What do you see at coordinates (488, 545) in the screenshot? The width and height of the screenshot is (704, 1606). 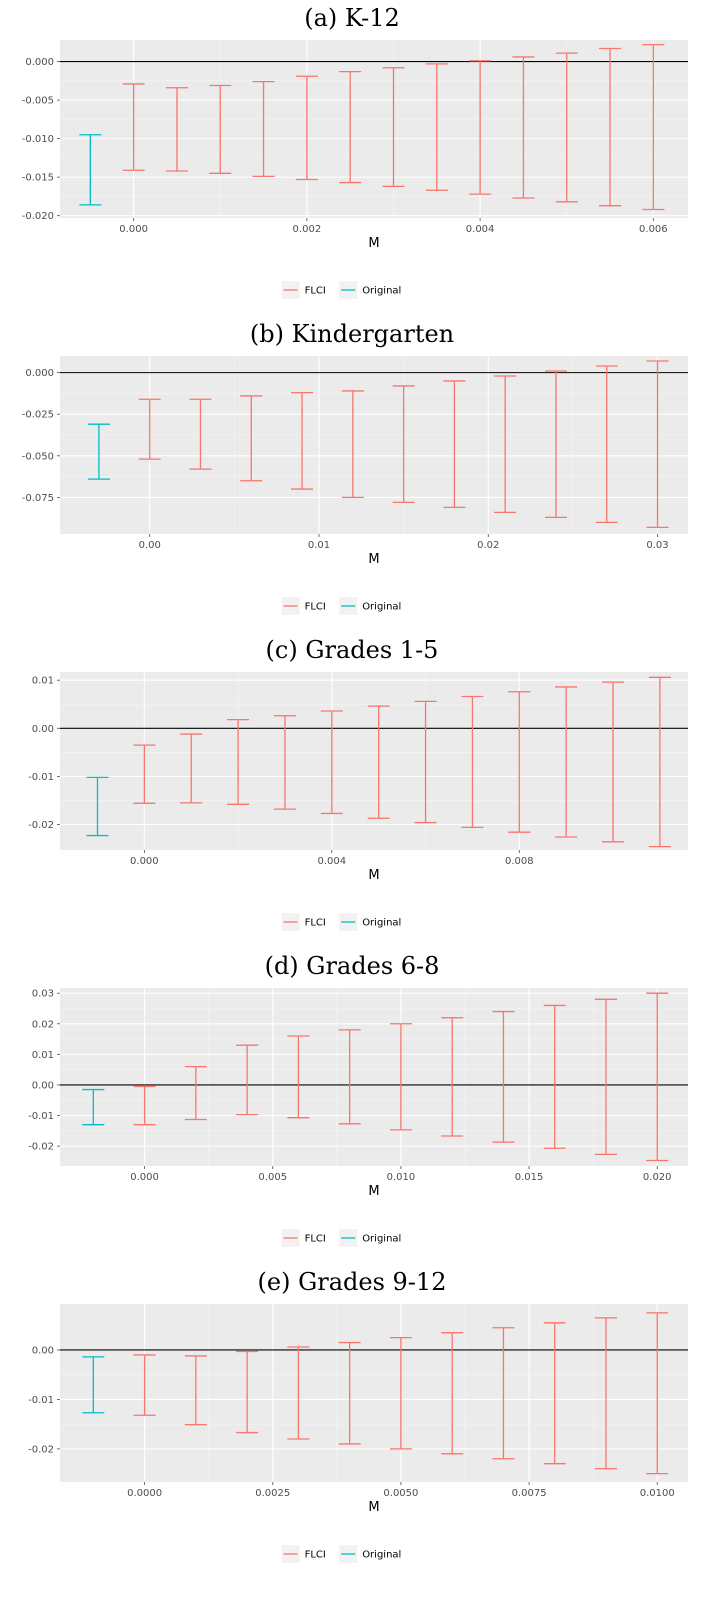 I see `x-tick-label: 0.02` at bounding box center [488, 545].